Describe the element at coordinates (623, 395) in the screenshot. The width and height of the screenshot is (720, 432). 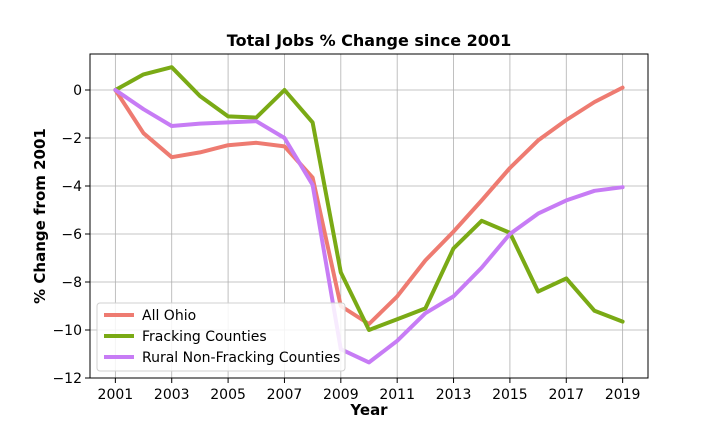
I see `x-tick-label: 2019` at that location.